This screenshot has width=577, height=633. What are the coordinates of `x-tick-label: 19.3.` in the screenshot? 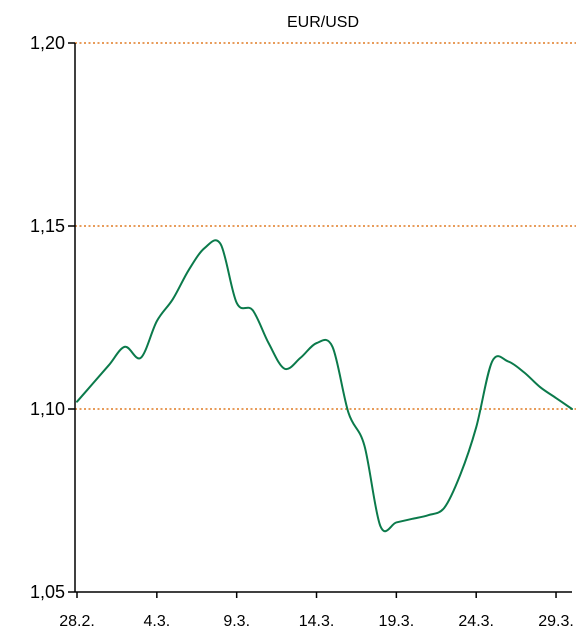 It's located at (397, 621).